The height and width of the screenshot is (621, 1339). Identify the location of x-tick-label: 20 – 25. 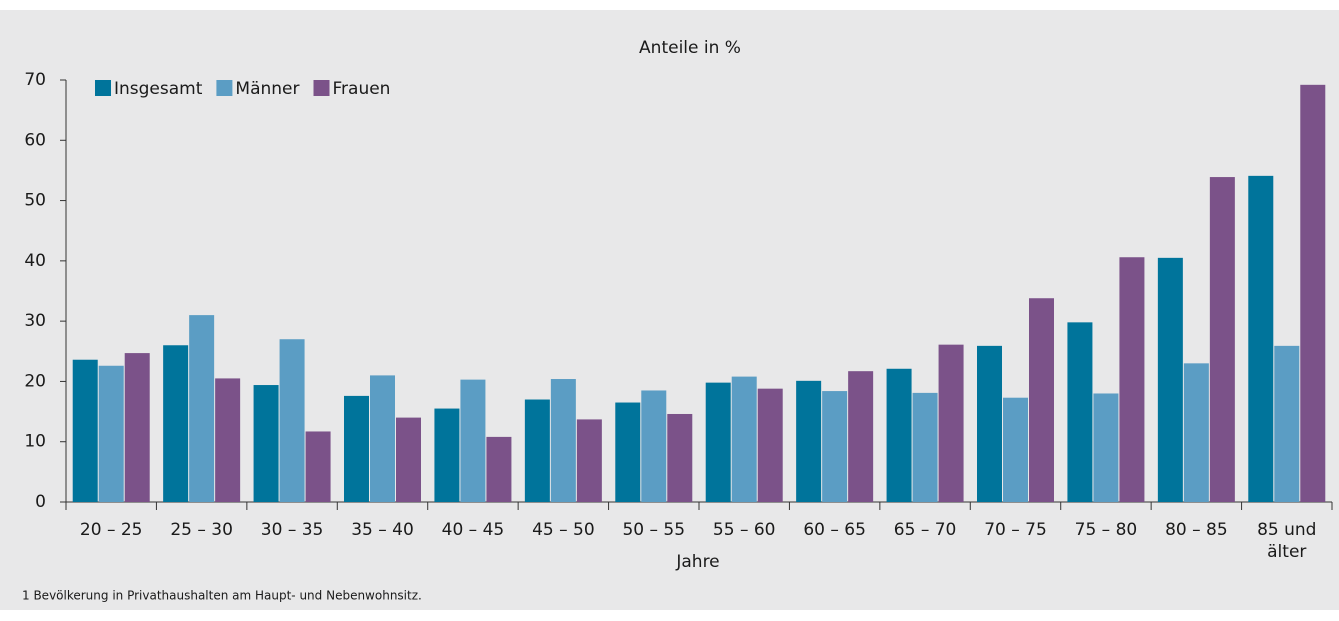
(111, 530).